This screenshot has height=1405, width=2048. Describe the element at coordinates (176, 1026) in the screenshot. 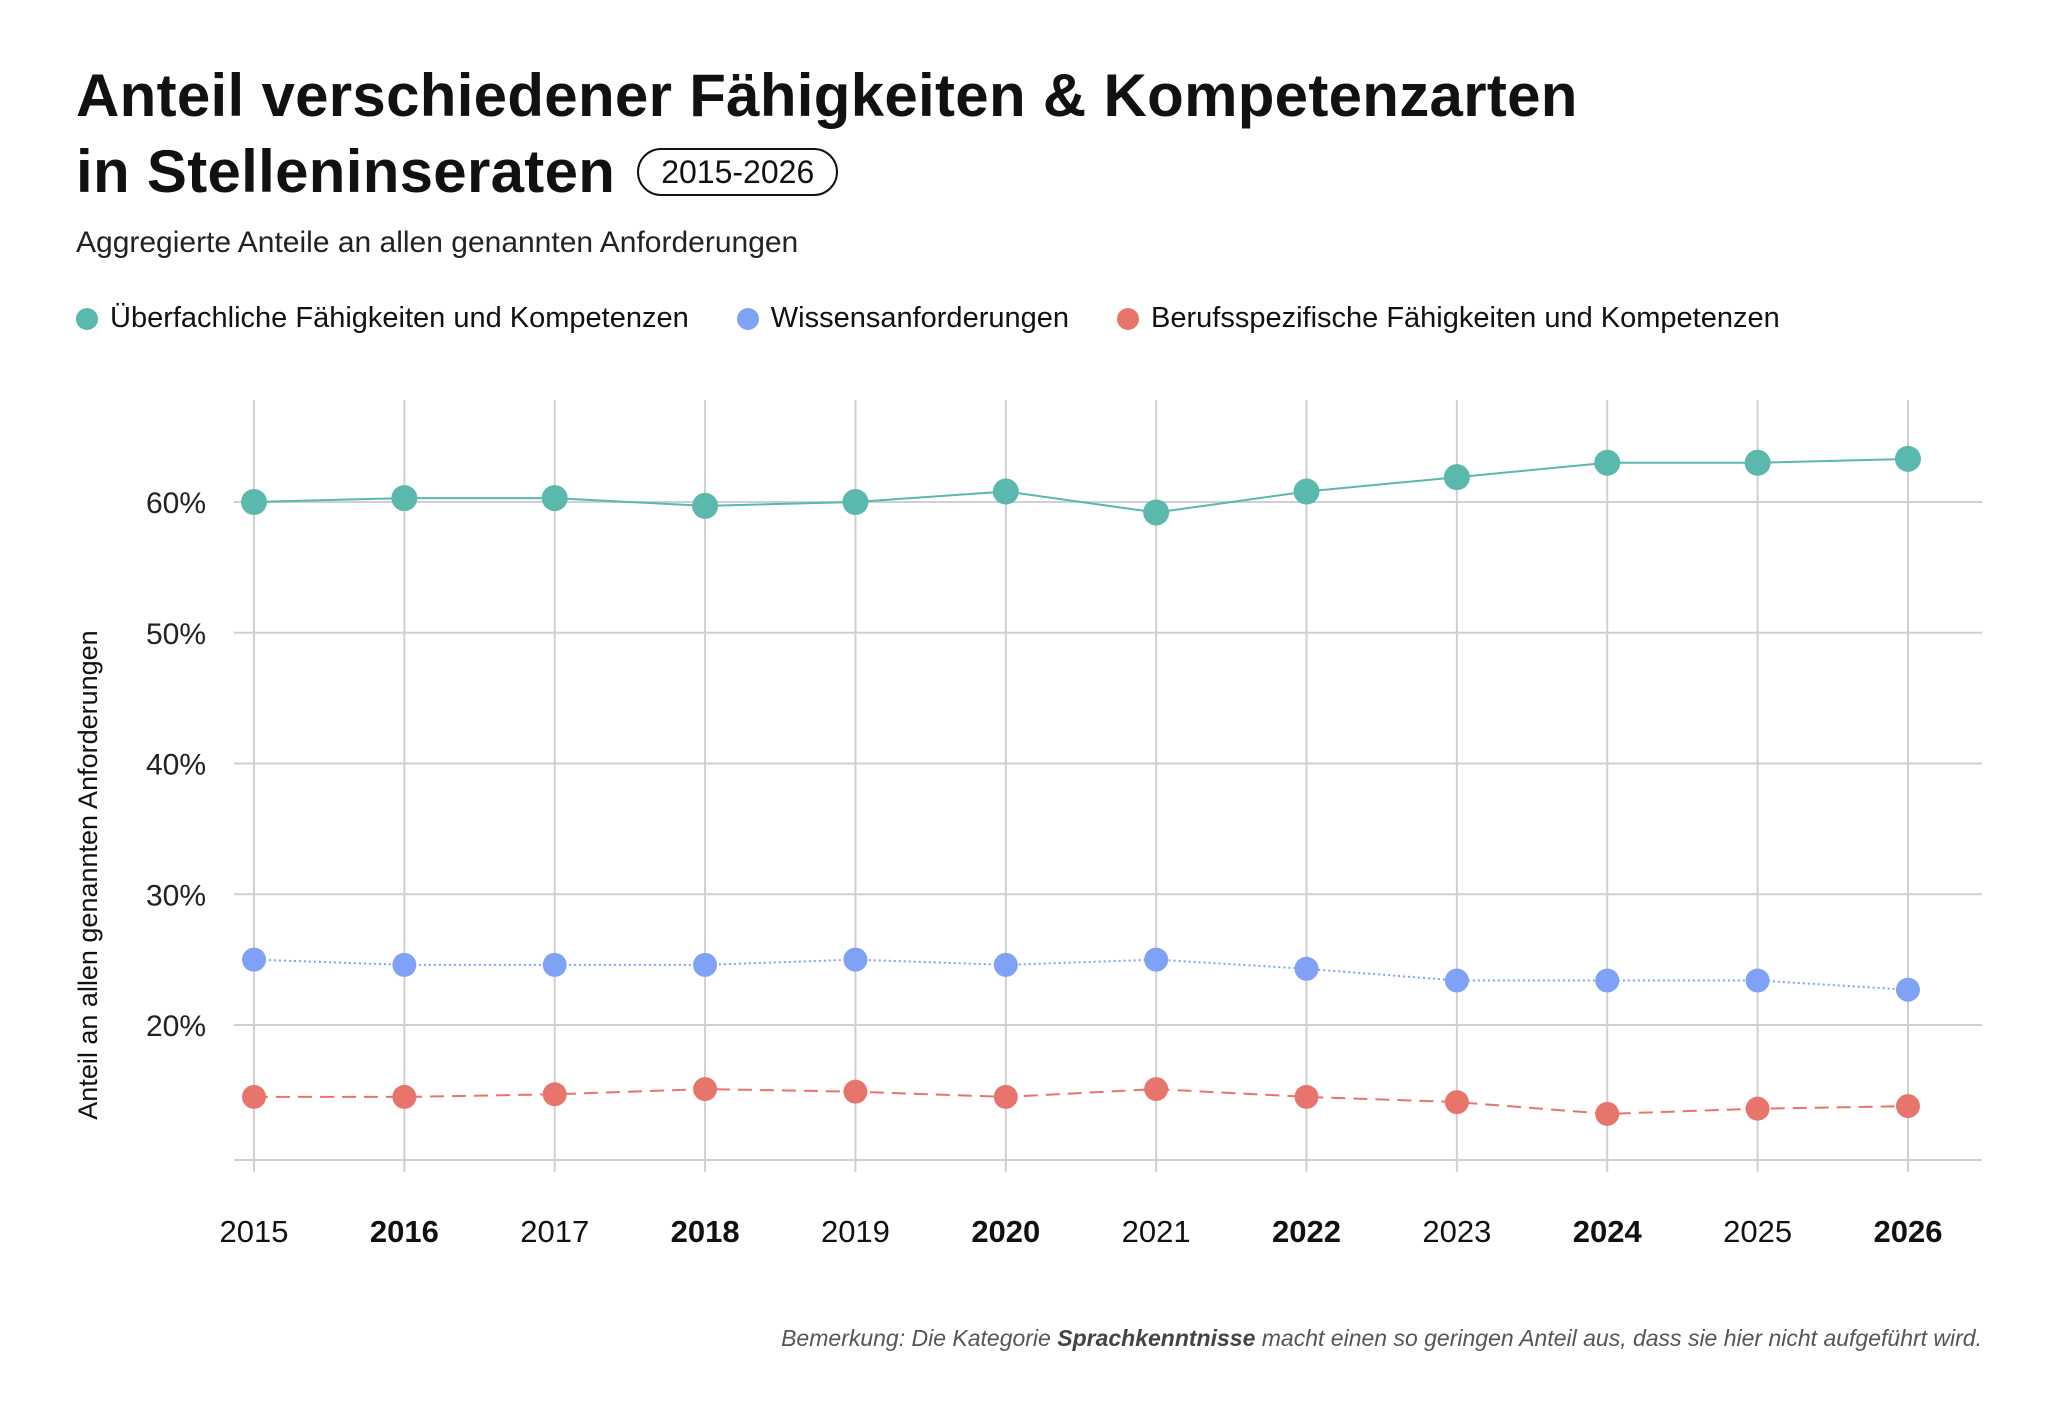

I see `y-tick-label: 20%` at that location.